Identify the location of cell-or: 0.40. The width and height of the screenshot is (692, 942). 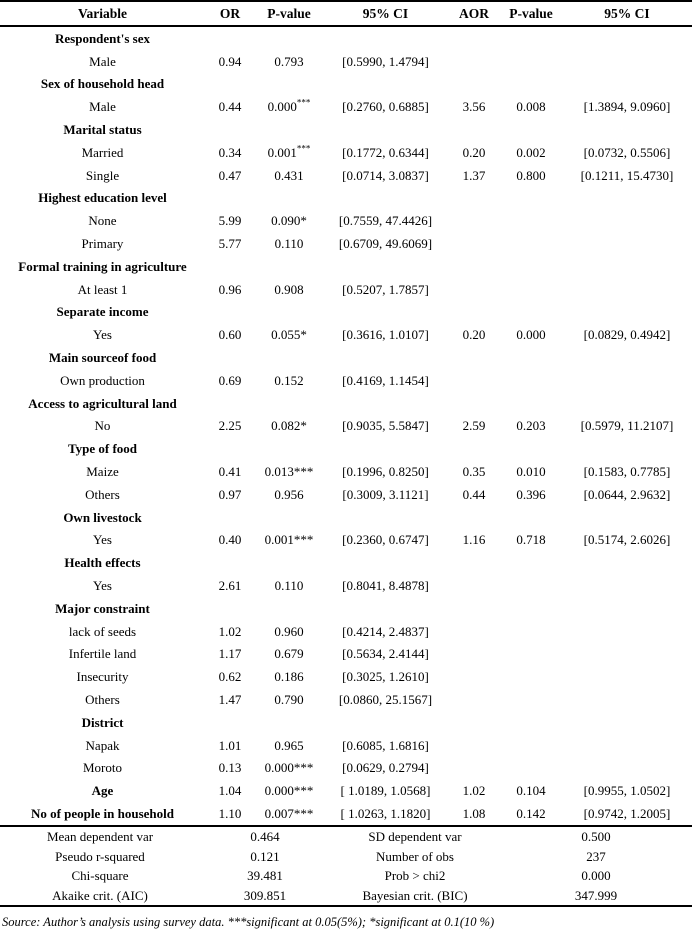
(230, 540).